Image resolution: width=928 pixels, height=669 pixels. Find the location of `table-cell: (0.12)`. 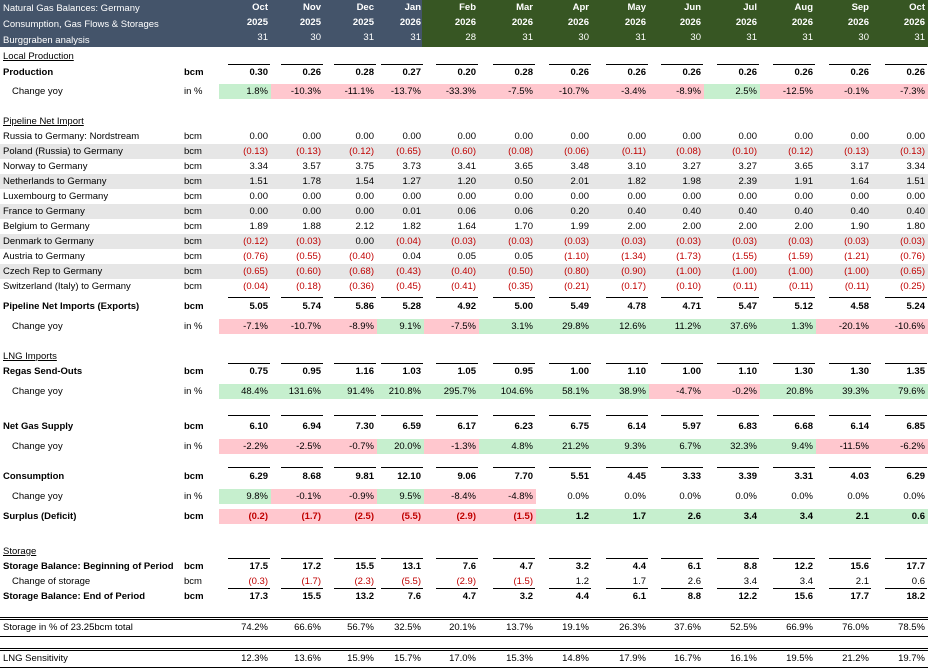

table-cell: (0.12) is located at coordinates (800, 151).